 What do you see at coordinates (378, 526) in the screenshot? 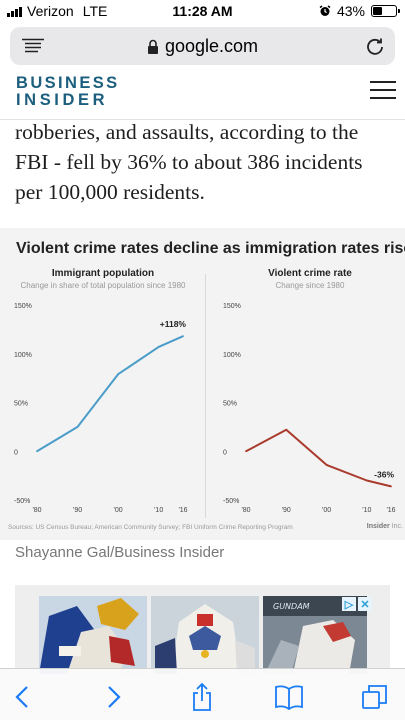
I see `logo-text: Insider` at bounding box center [378, 526].